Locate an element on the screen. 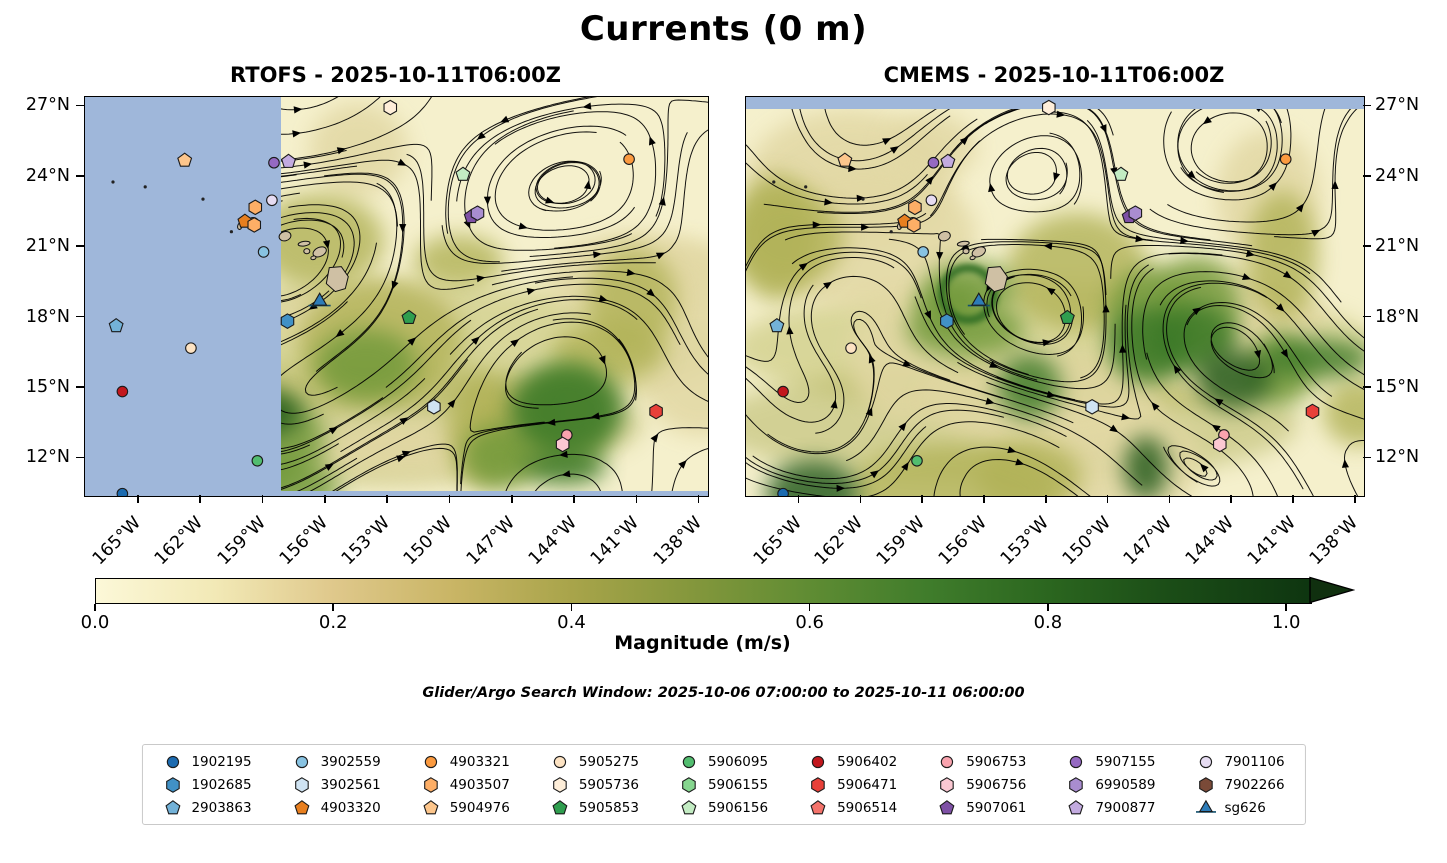  legend-label: 5906514 is located at coordinates (867, 807).